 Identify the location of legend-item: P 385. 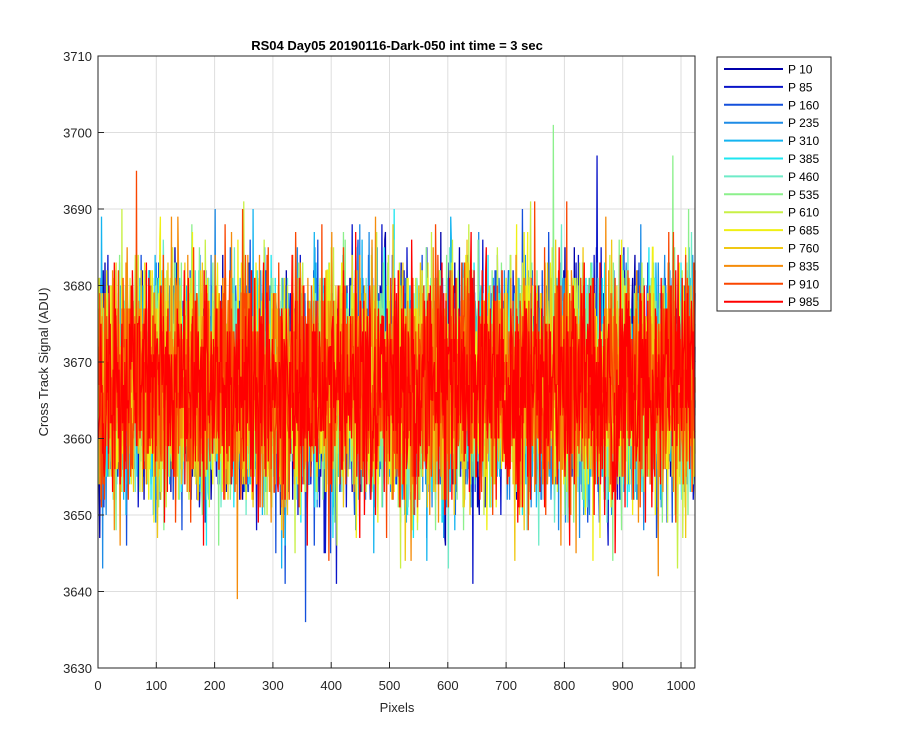
(771, 159).